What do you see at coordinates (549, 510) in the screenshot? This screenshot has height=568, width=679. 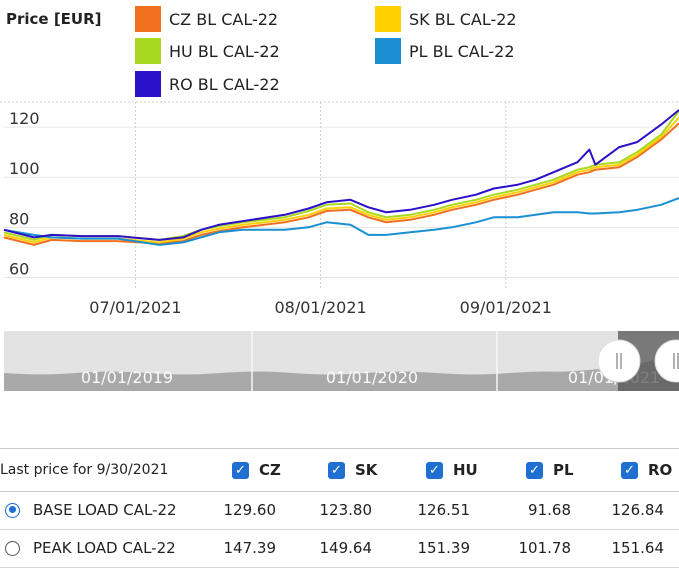 I see `price-value: 91.68` at bounding box center [549, 510].